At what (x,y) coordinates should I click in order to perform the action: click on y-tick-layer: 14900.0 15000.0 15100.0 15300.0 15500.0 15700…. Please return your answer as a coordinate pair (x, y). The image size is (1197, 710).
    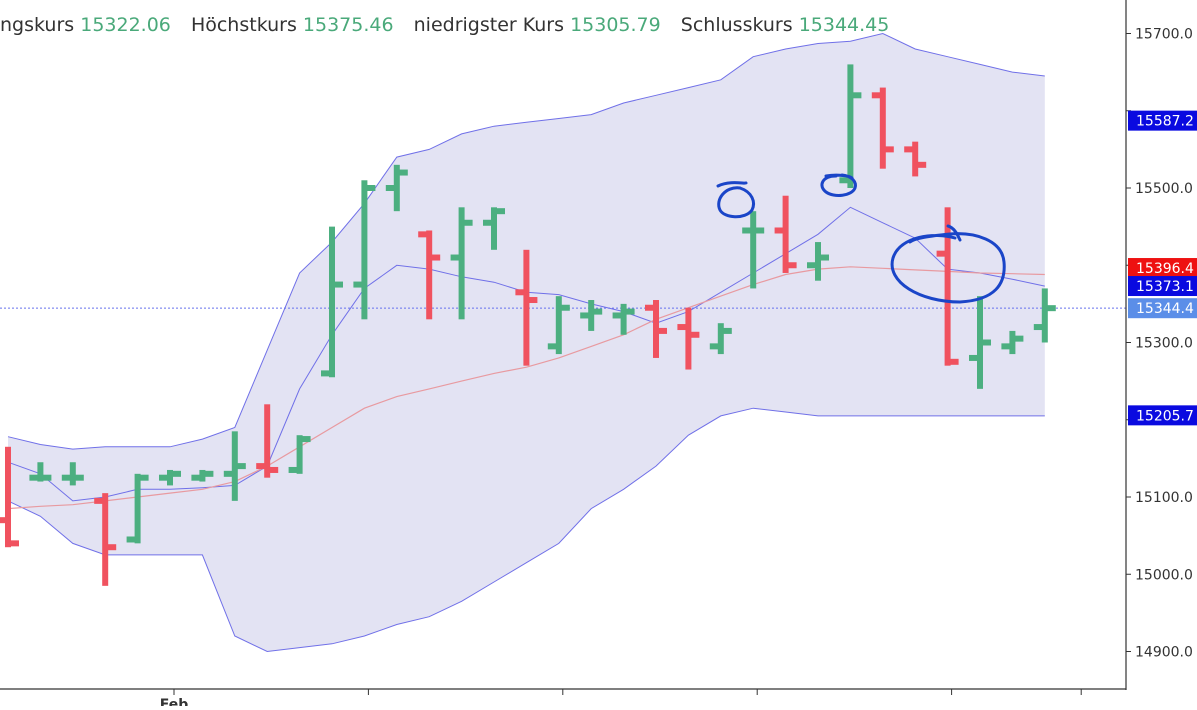
    Looking at the image, I should click on (1159, 344).